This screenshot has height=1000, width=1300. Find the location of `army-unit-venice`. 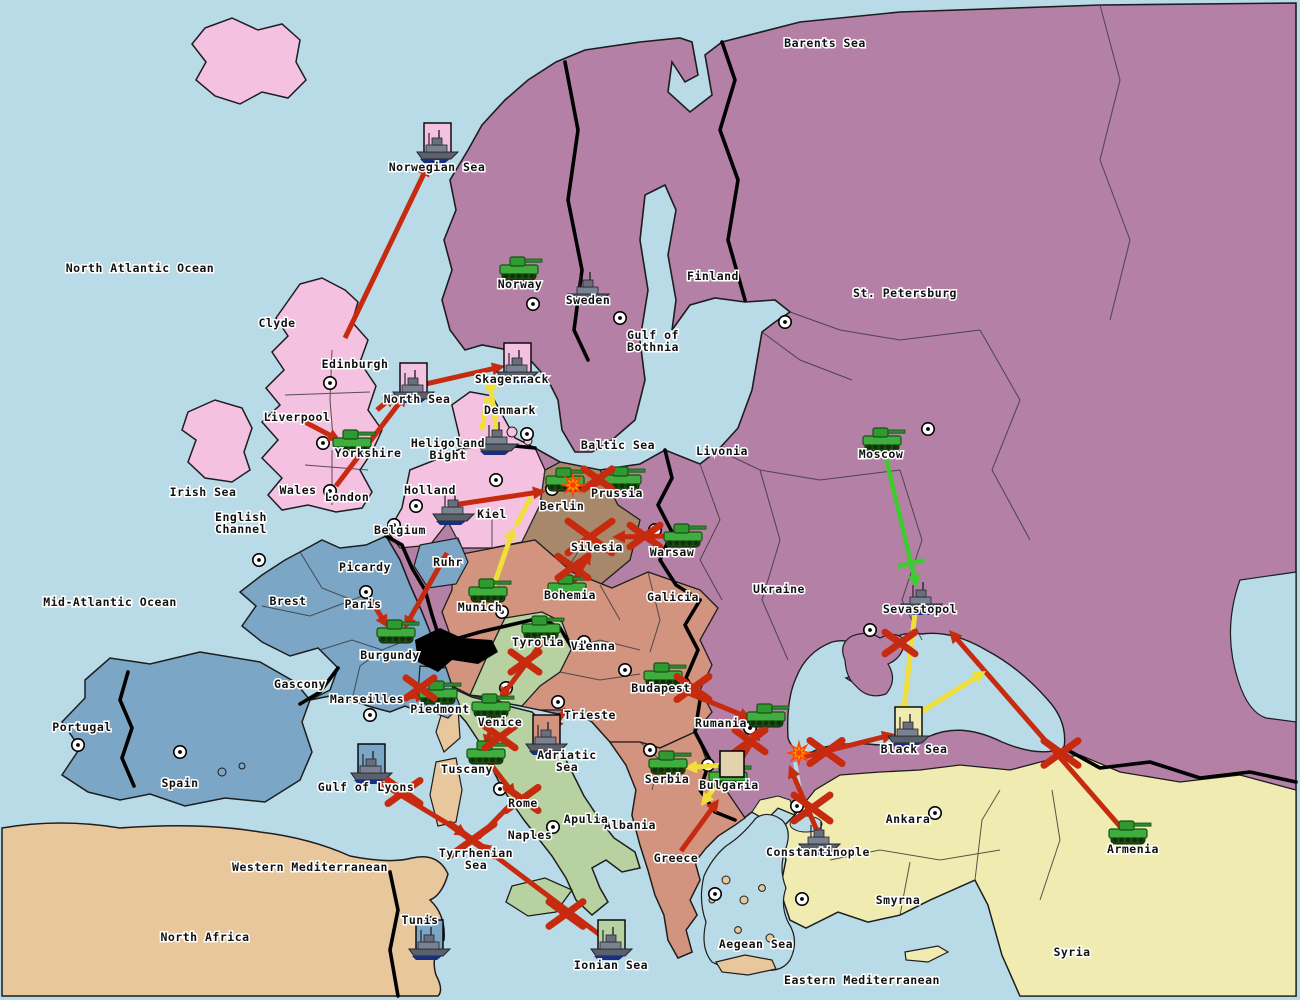

army-unit-venice is located at coordinates (493, 705).